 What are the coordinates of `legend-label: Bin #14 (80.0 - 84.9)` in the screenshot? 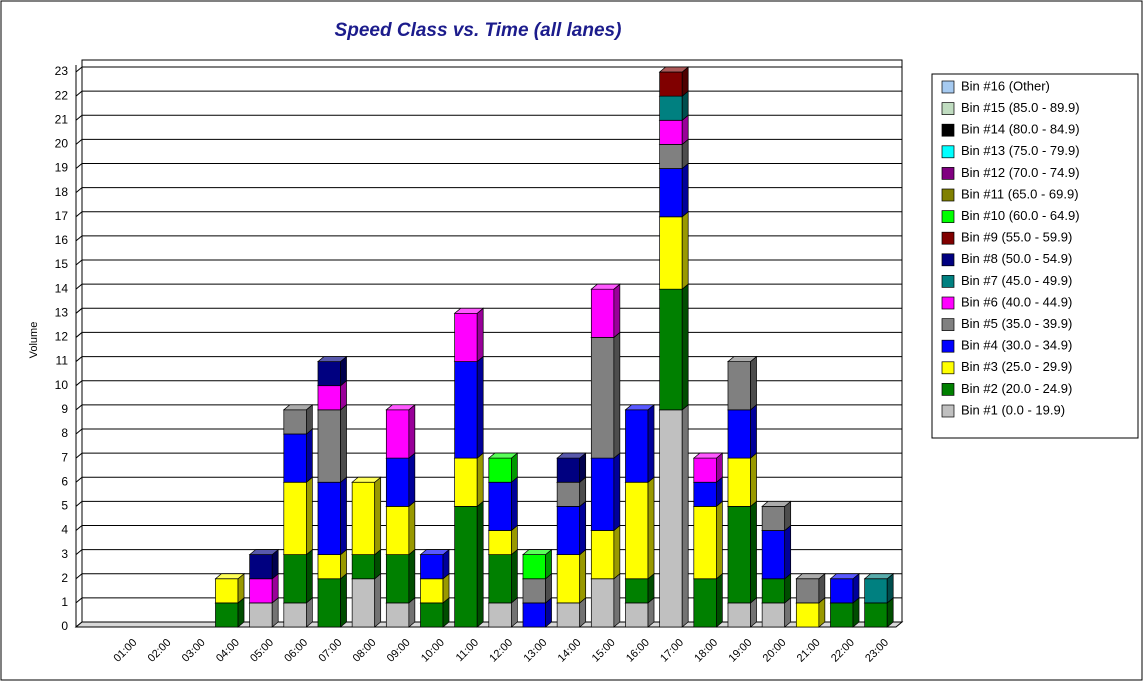 It's located at (1020, 129).